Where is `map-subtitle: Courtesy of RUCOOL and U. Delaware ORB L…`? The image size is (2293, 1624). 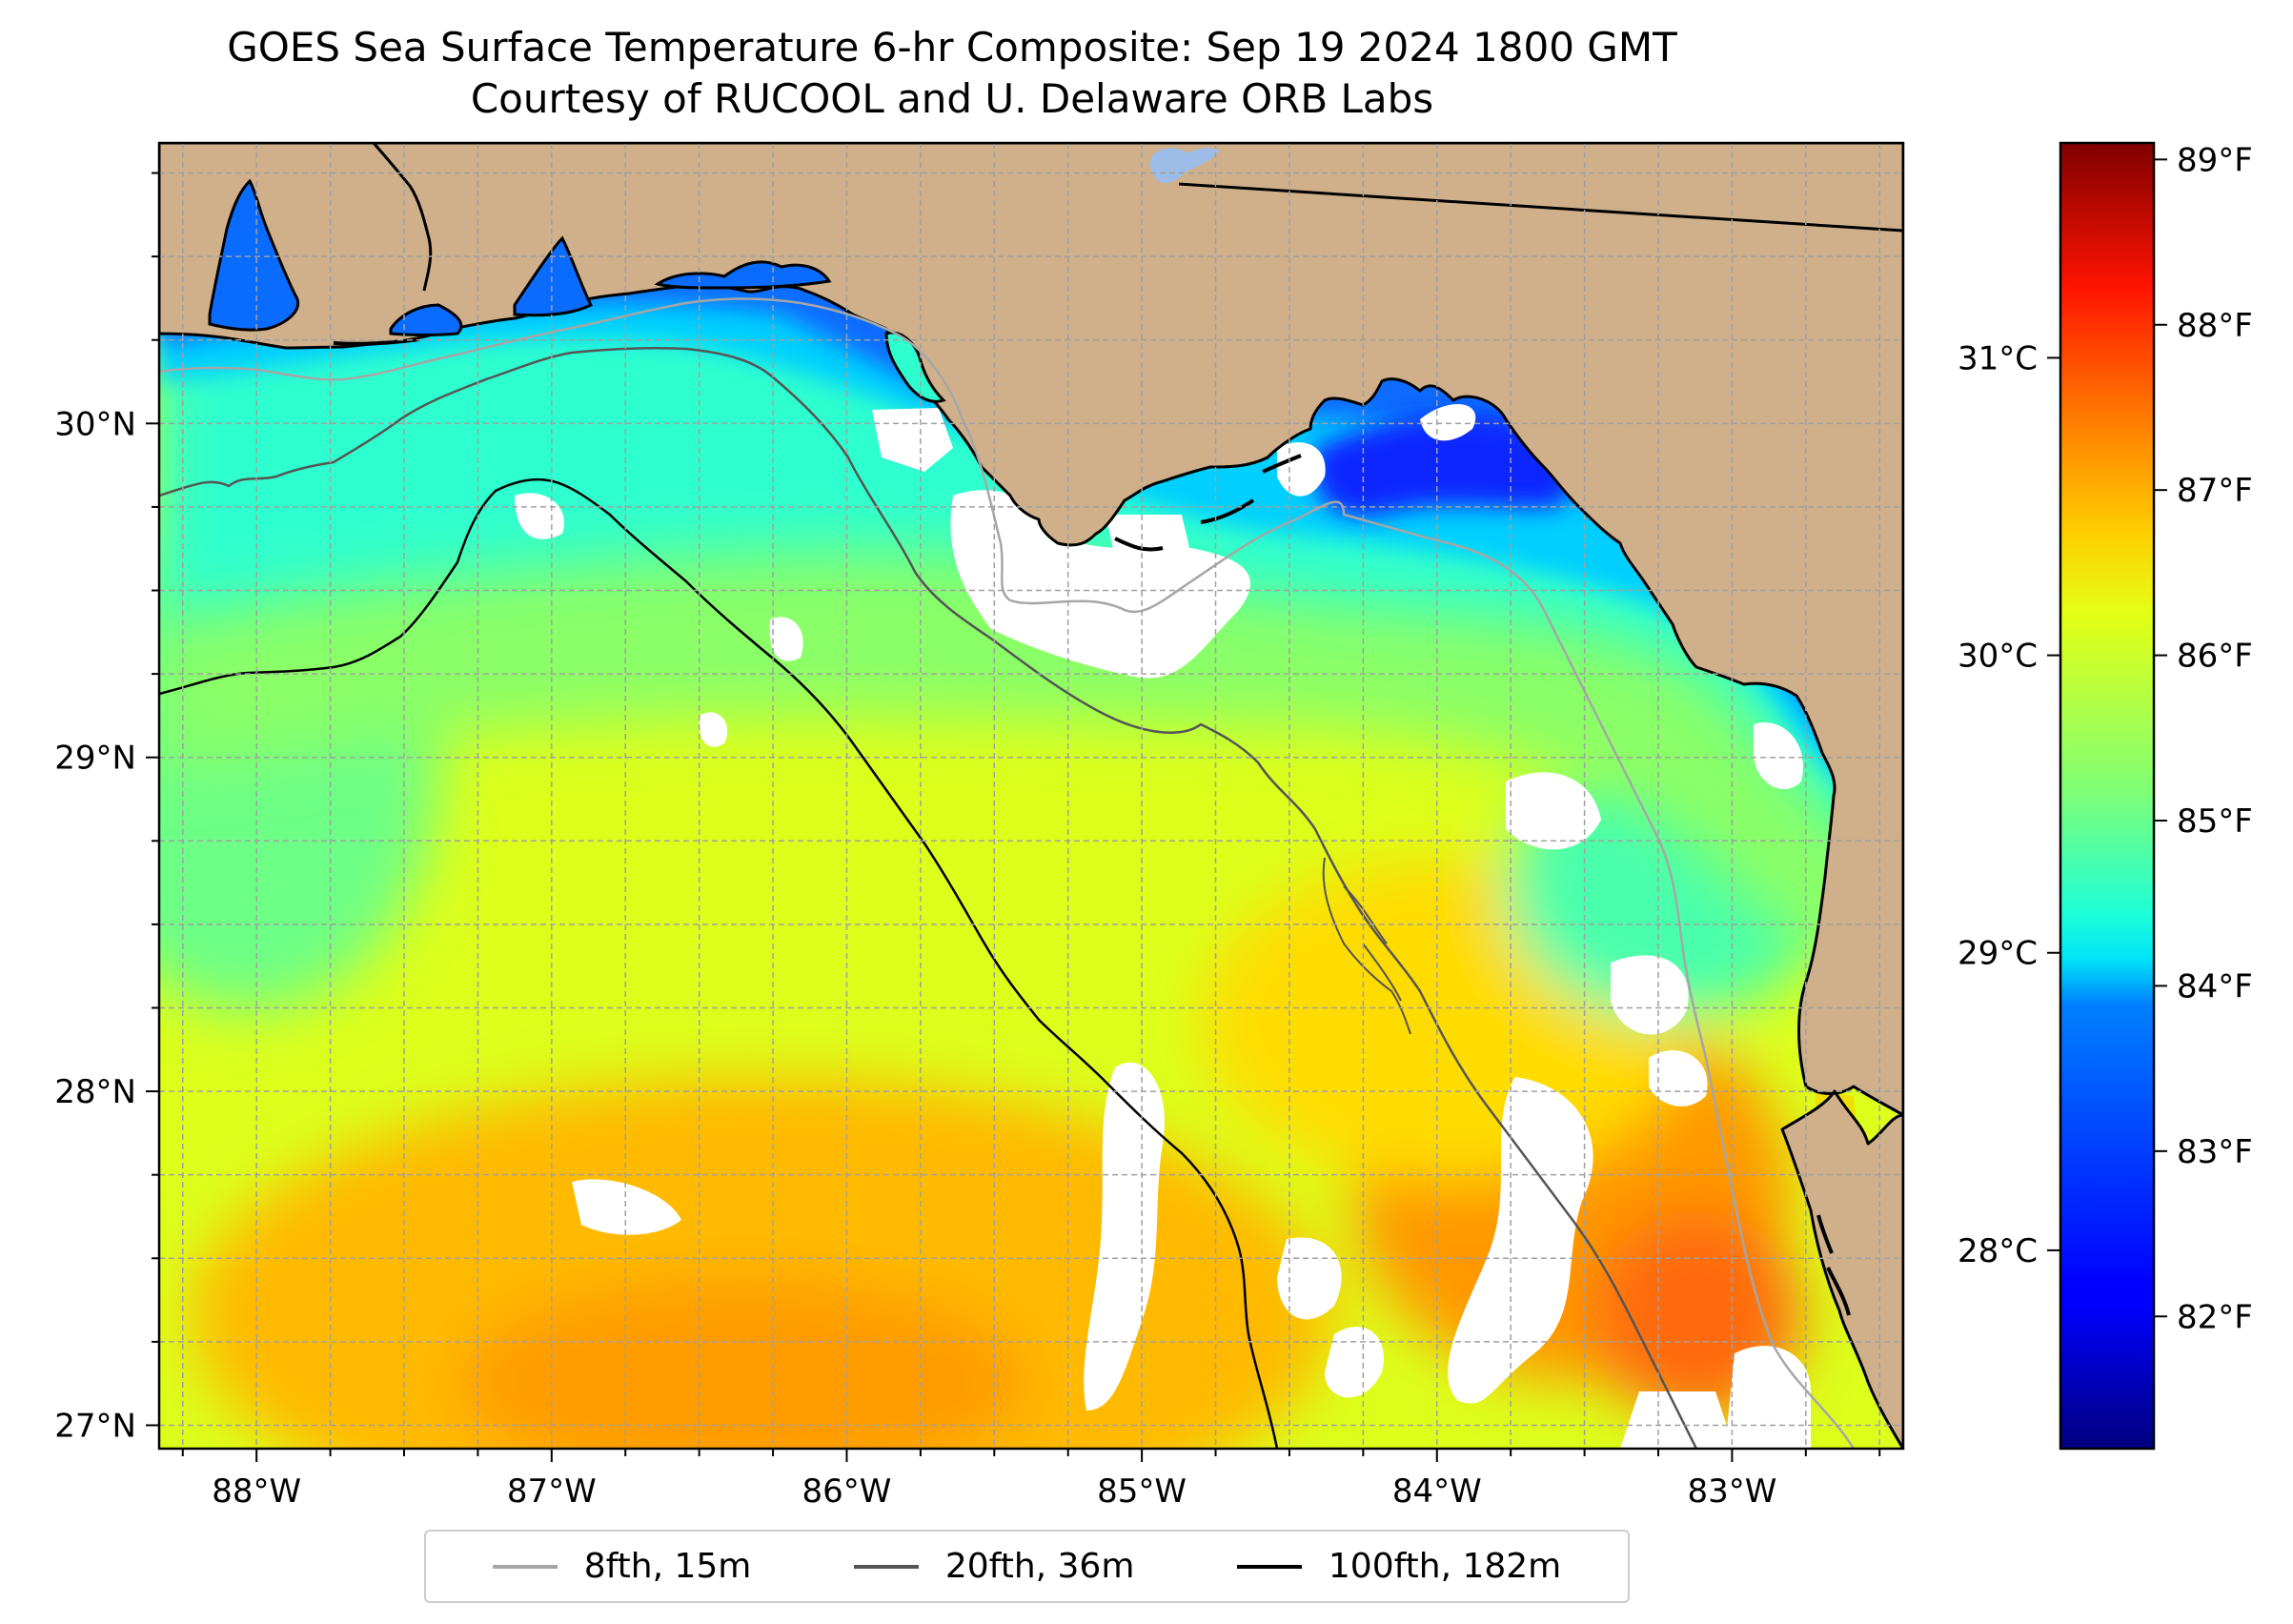 map-subtitle: Courtesy of RUCOOL and U. Delaware ORB L… is located at coordinates (952, 98).